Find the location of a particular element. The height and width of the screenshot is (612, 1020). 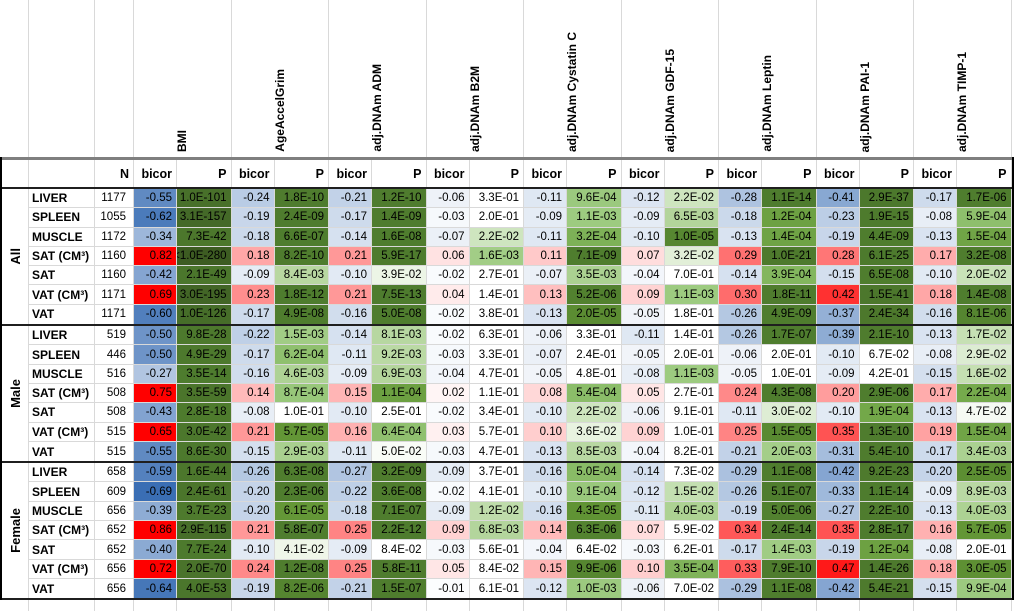

p-value-cell: 7.9E-10 is located at coordinates (789, 568).